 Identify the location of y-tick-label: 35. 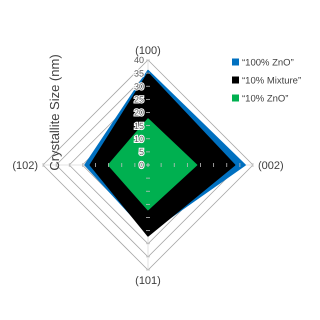
(139, 73).